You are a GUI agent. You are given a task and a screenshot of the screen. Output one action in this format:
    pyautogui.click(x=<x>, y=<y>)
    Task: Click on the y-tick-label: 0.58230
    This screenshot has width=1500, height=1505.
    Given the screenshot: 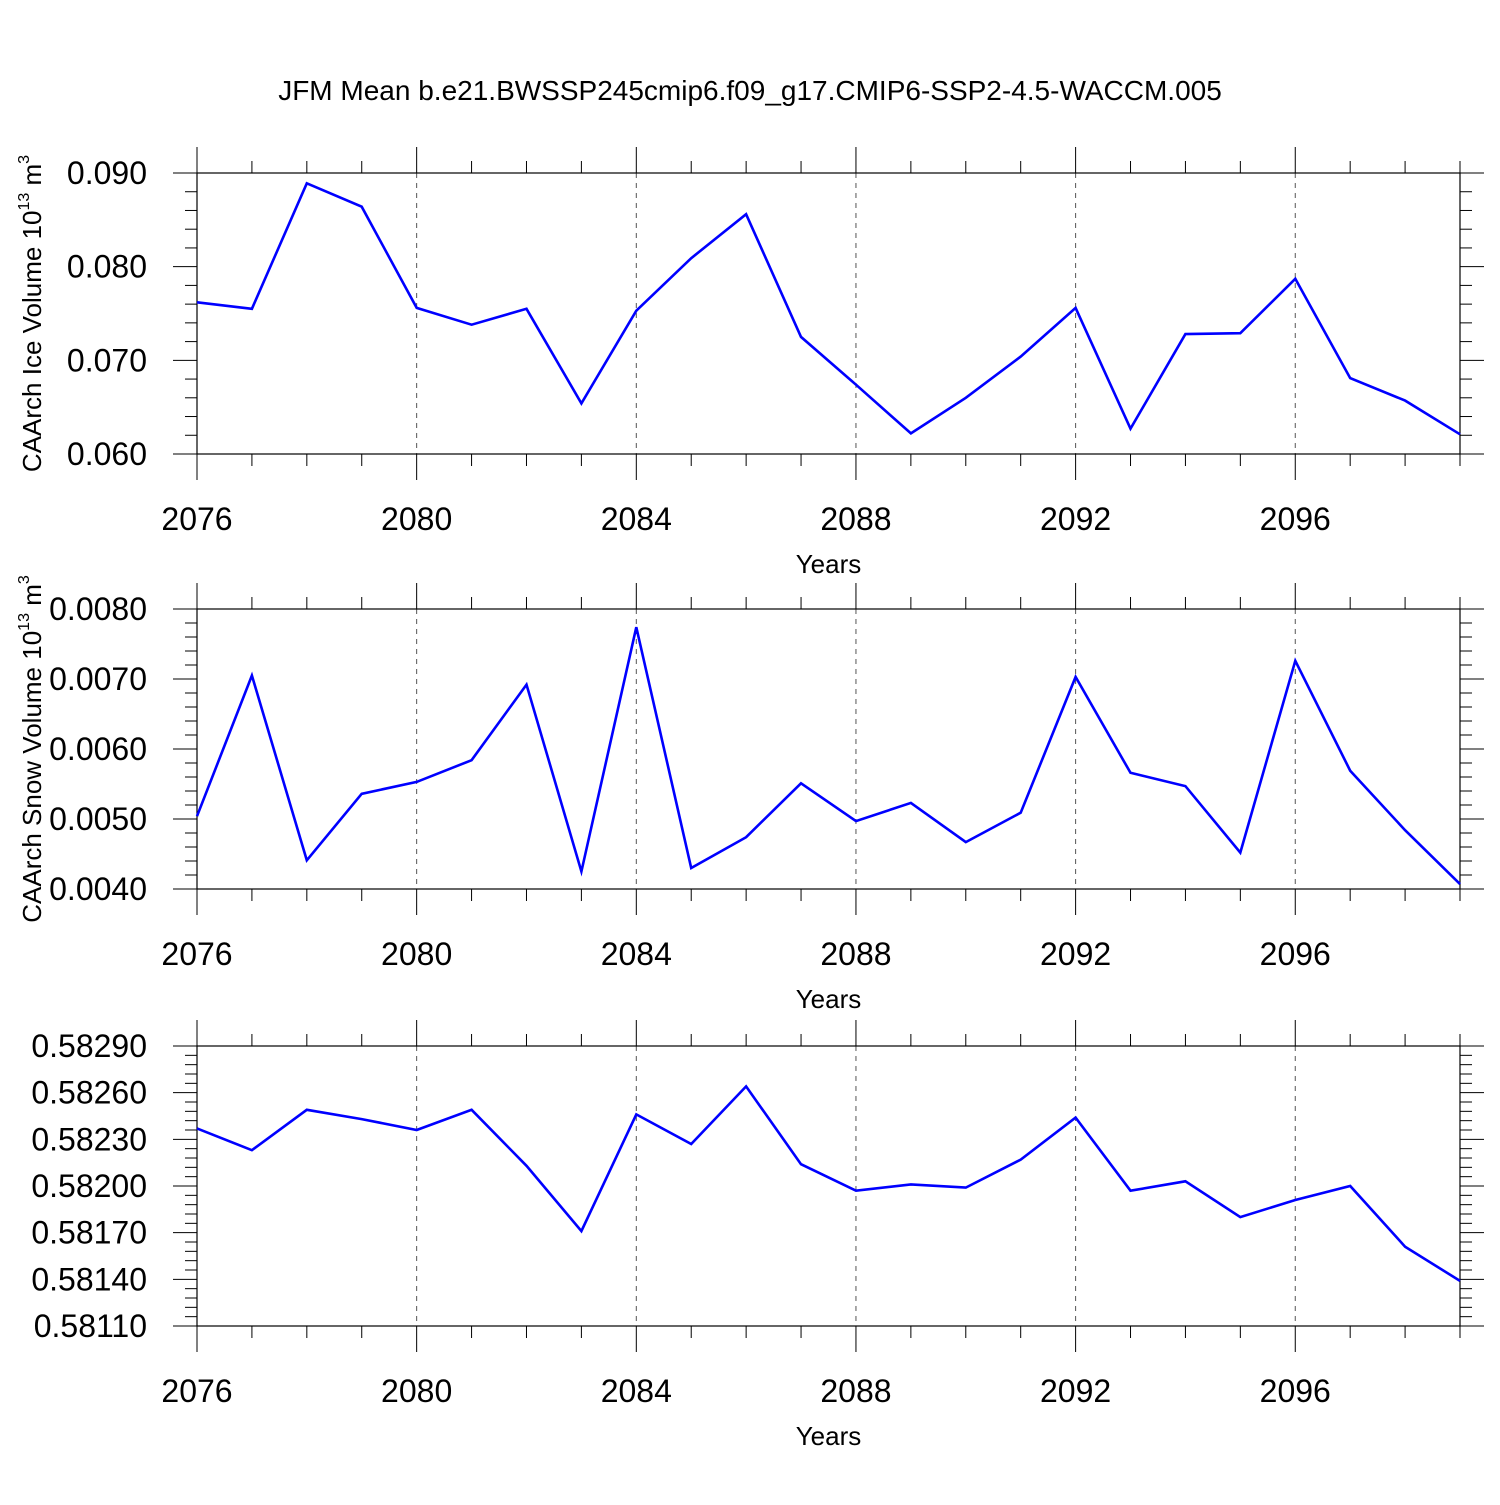 What is the action you would take?
    pyautogui.click(x=89, y=1139)
    